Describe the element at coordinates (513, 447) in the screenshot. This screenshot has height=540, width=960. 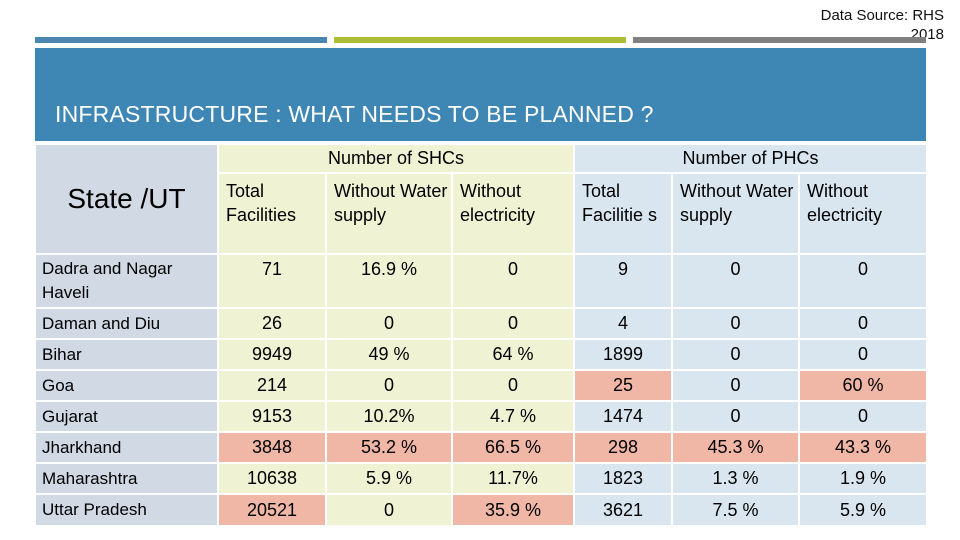
I see `value-cell-highlighted: 66.5 %` at that location.